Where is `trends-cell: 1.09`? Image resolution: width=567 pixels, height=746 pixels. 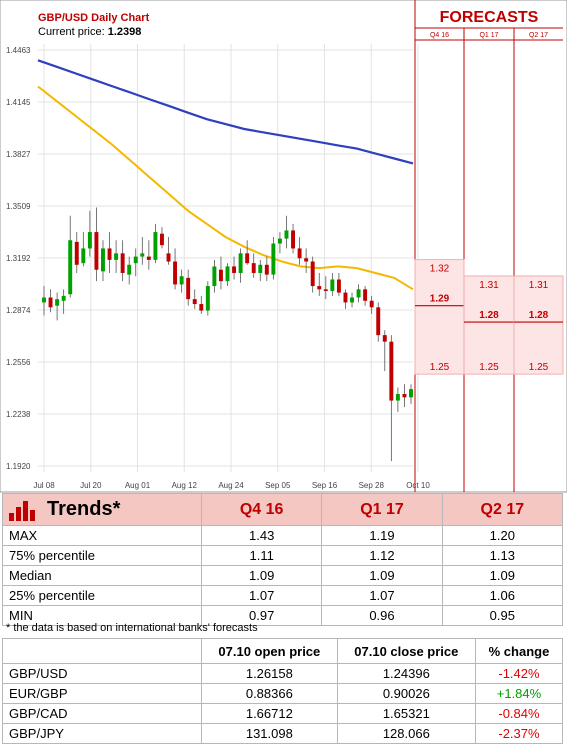 trends-cell: 1.09 is located at coordinates (382, 575).